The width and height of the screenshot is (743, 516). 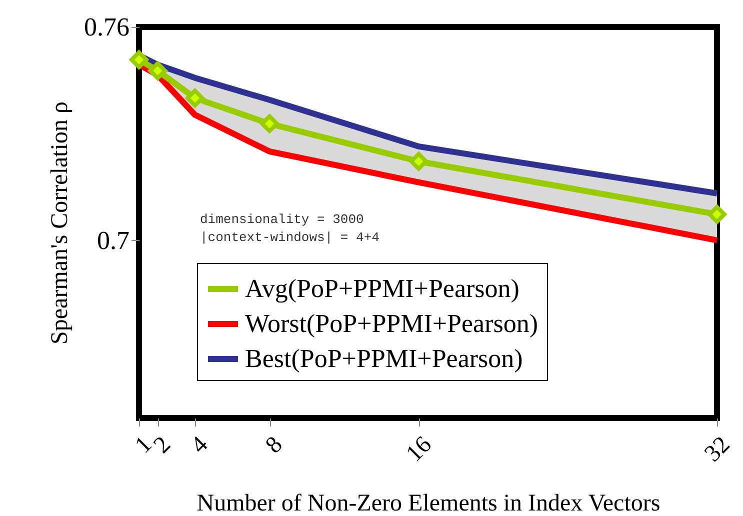 What do you see at coordinates (419, 450) in the screenshot?
I see `x-tick-label: 16` at bounding box center [419, 450].